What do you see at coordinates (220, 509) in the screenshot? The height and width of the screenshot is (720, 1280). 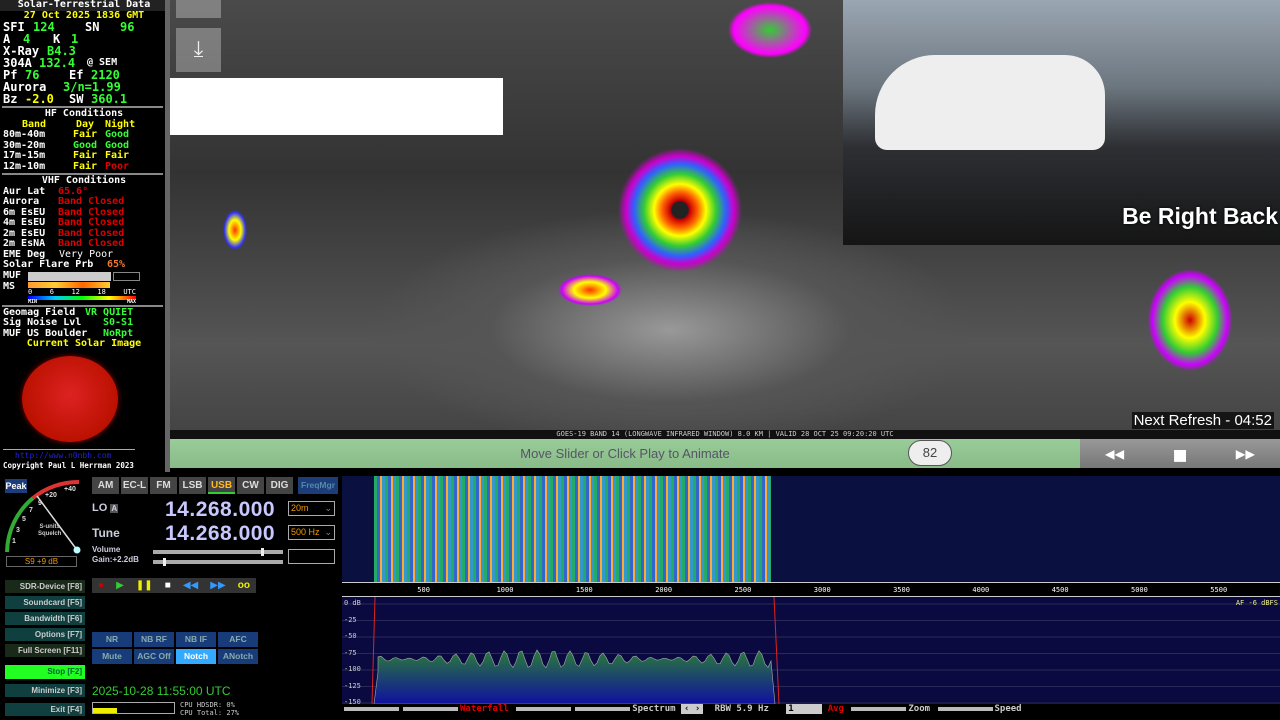 I see `lo-frequency: 14.268.000` at bounding box center [220, 509].